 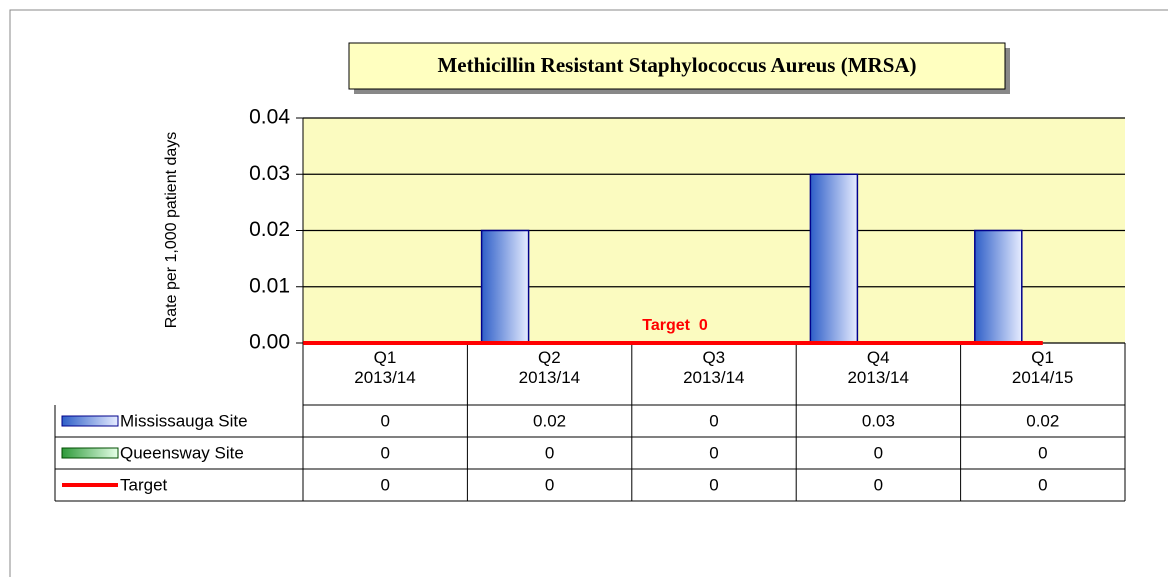 What do you see at coordinates (675, 325) in the screenshot?
I see `annotation: Target 0` at bounding box center [675, 325].